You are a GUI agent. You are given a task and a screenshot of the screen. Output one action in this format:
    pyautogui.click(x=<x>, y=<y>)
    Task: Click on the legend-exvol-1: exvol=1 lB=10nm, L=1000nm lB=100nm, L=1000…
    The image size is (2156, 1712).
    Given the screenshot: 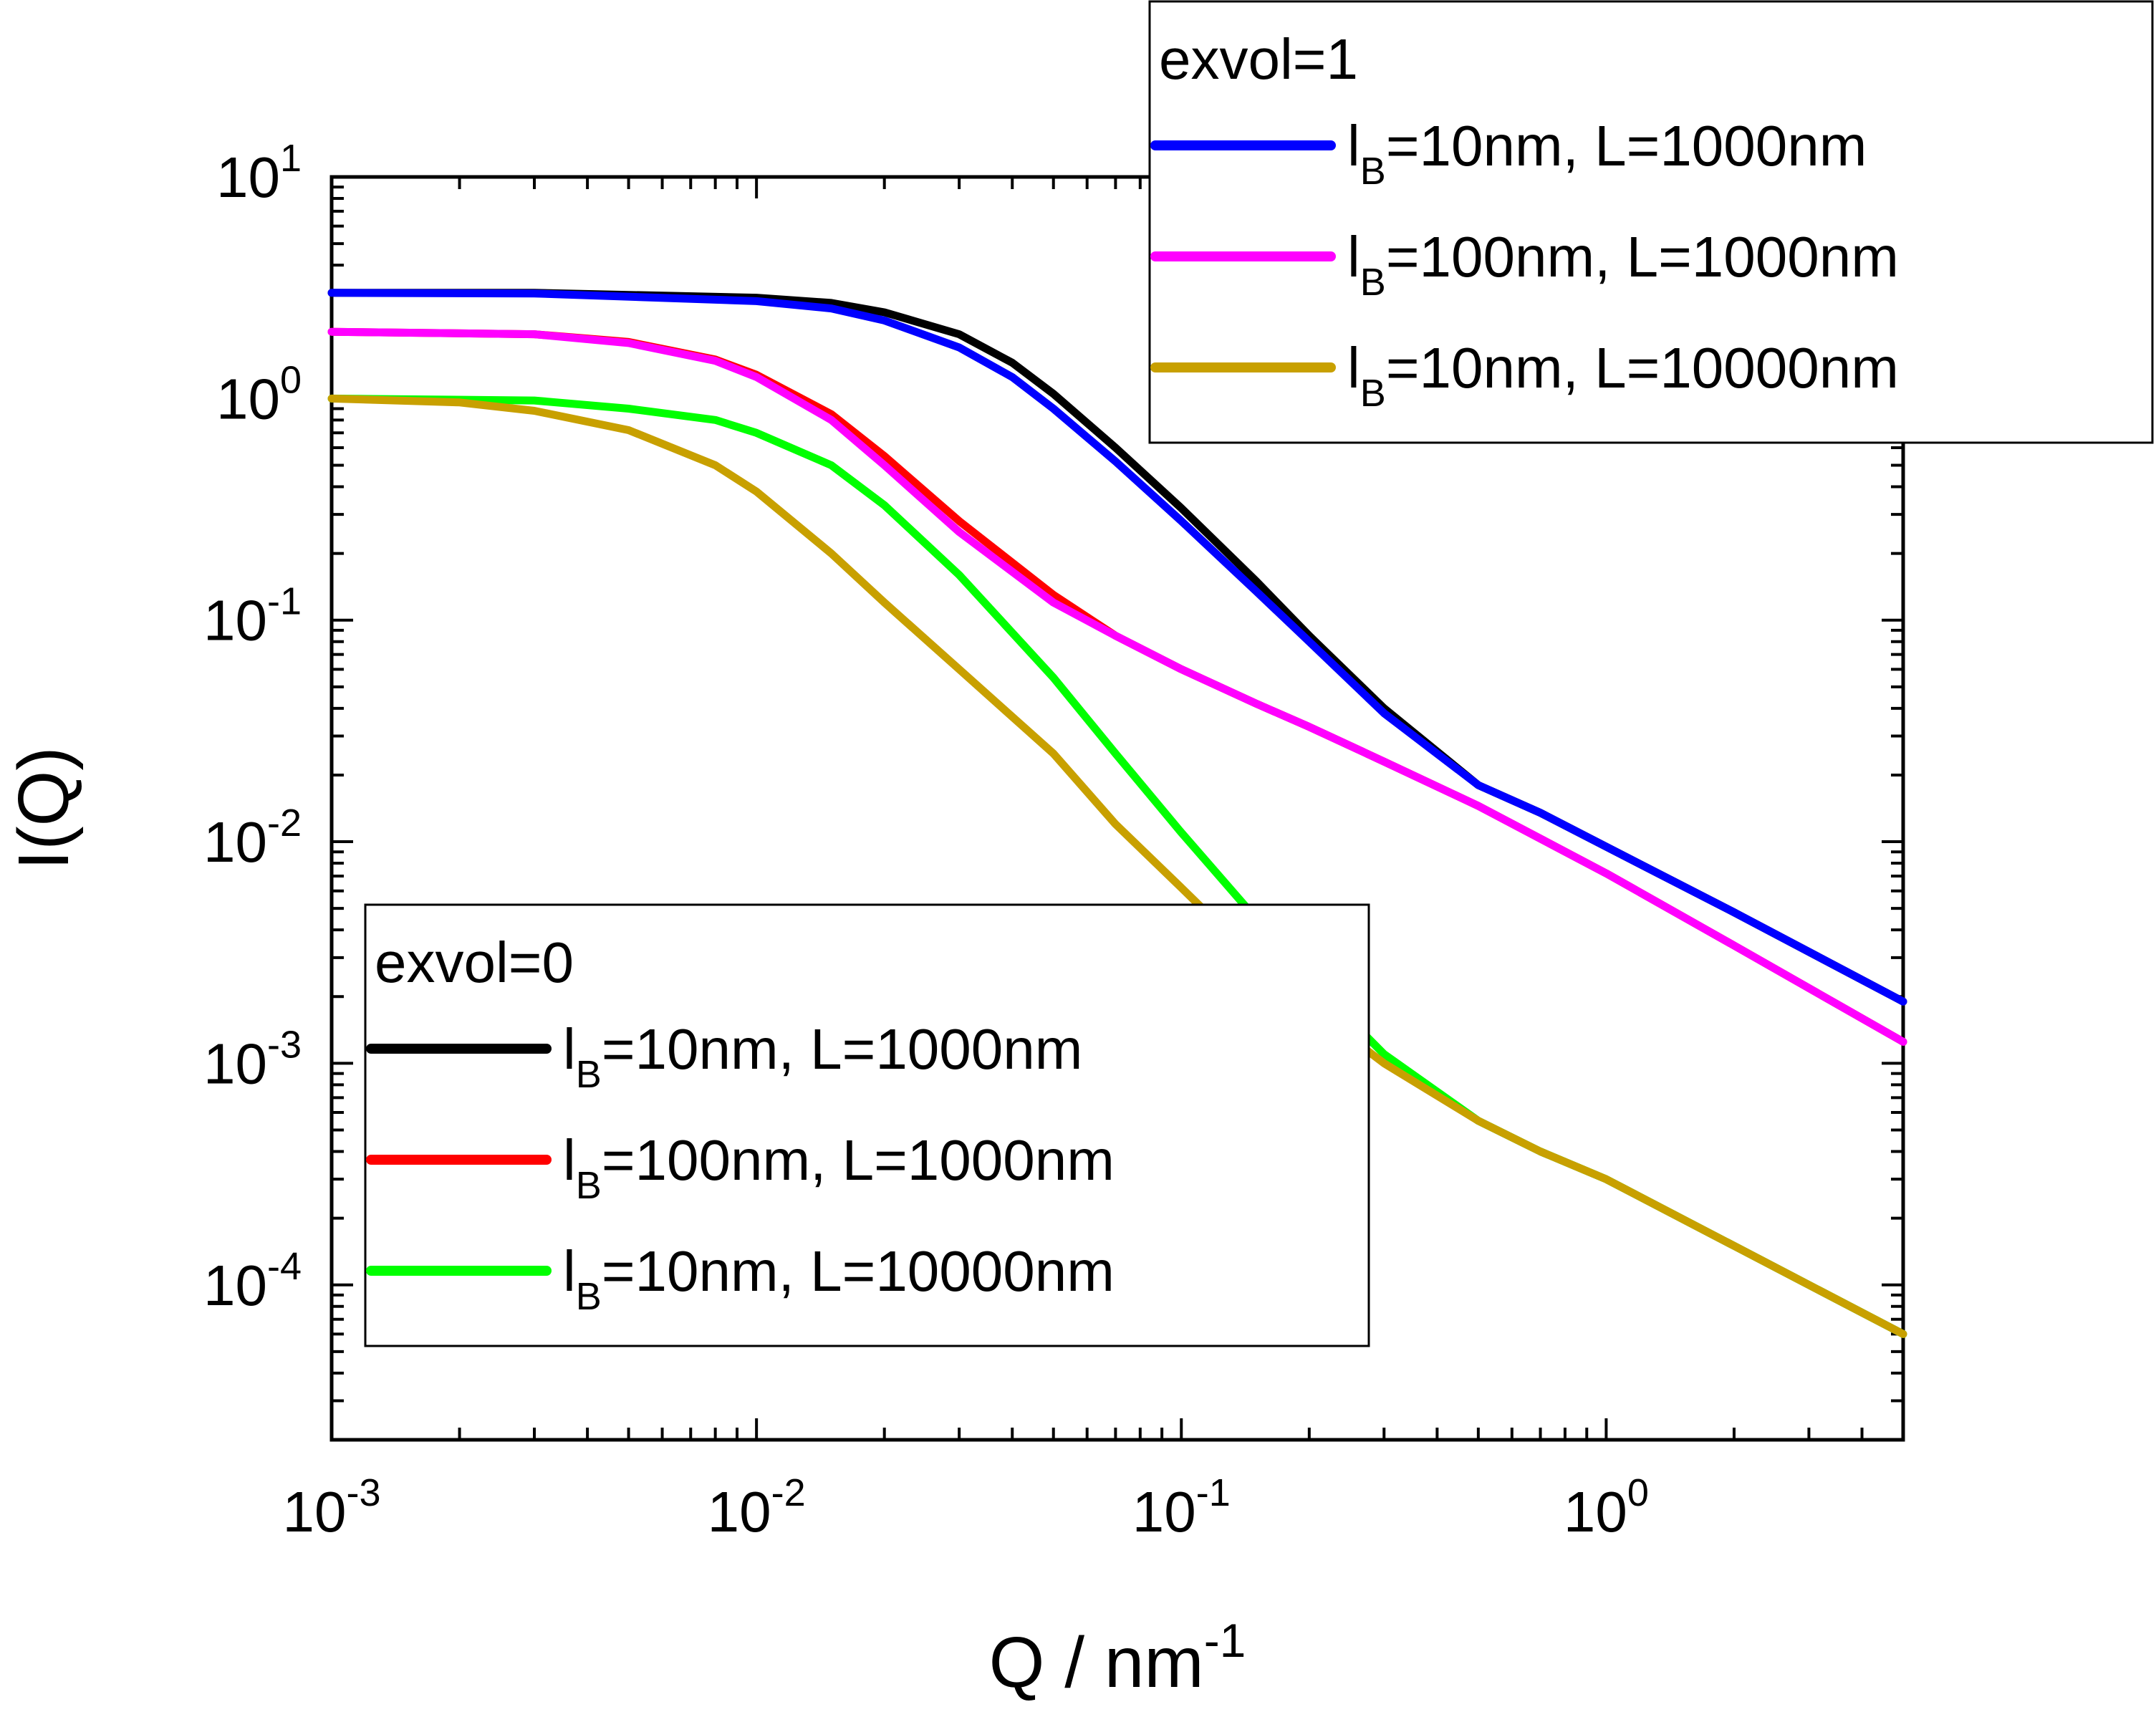 What is the action you would take?
    pyautogui.click(x=1651, y=222)
    